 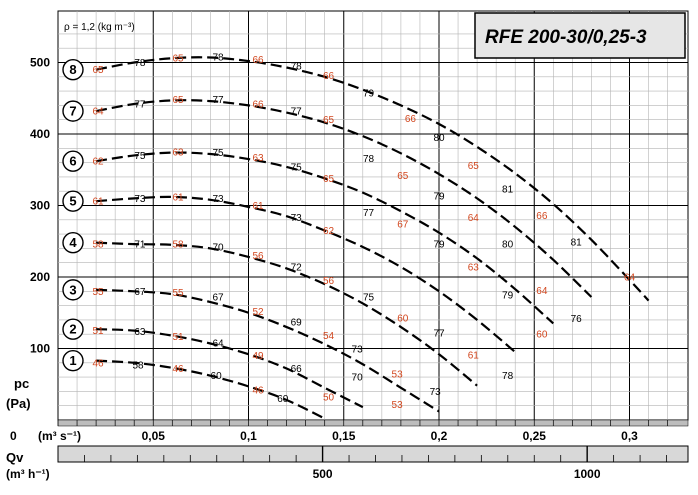 I want to click on x-tick-labels: 0,05 0,1 0,15 0,2 0,25 0,3, so click(x=390, y=436).